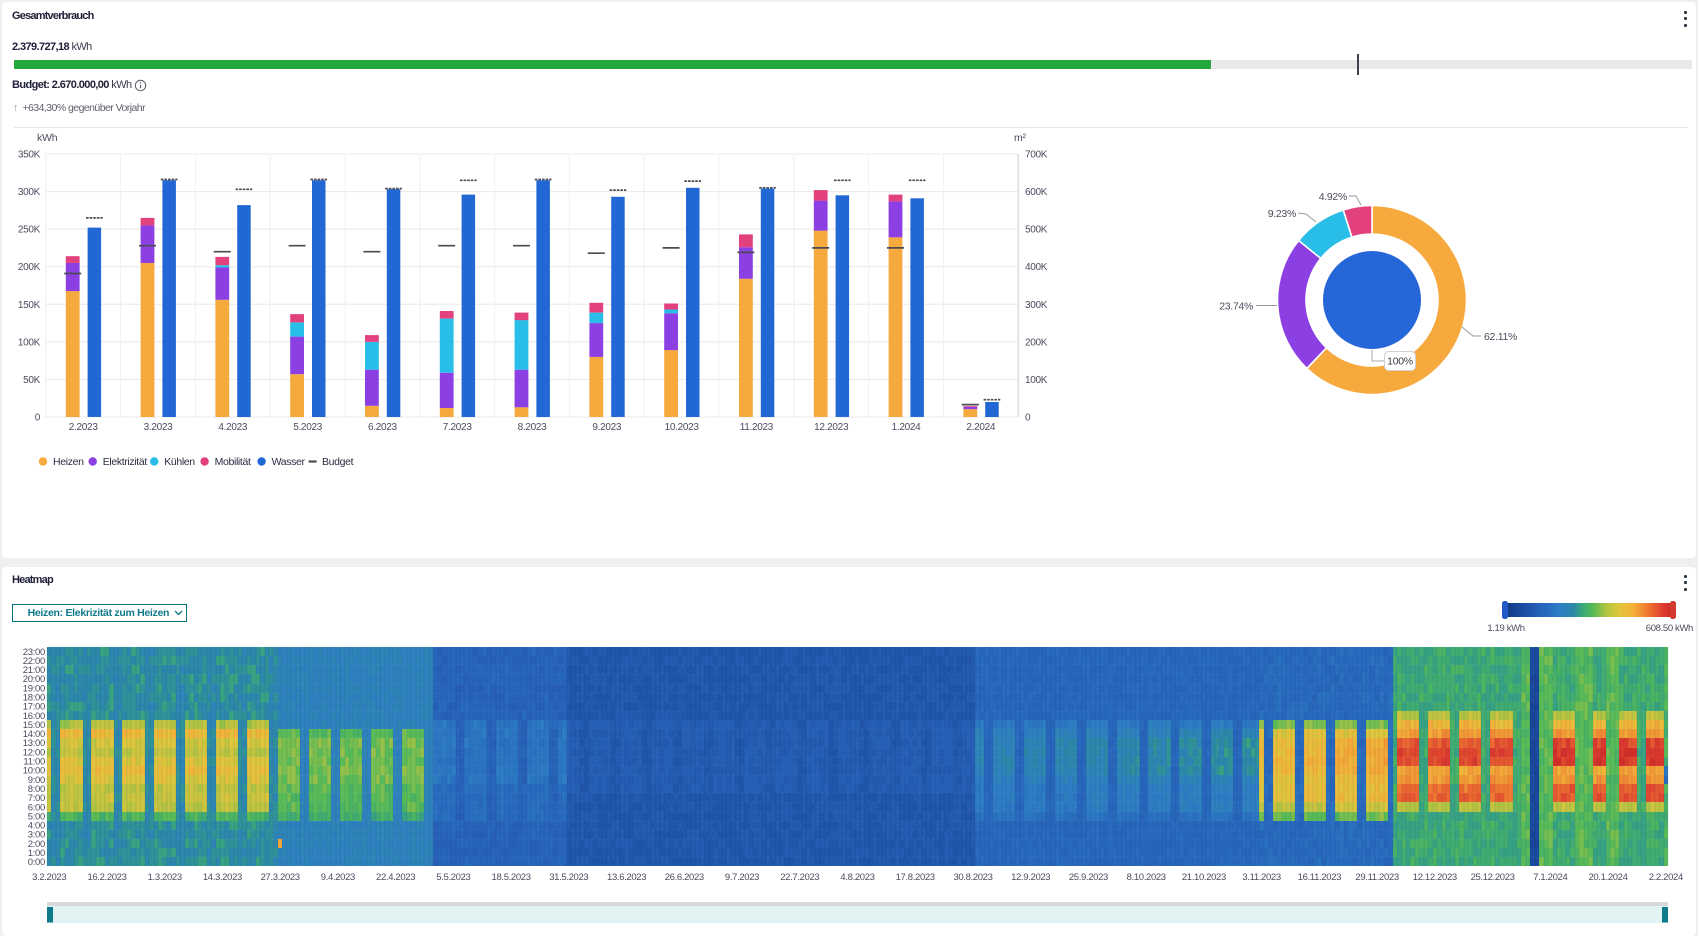 Image resolution: width=1698 pixels, height=936 pixels. I want to click on svg-text: 9.23%, so click(1282, 214).